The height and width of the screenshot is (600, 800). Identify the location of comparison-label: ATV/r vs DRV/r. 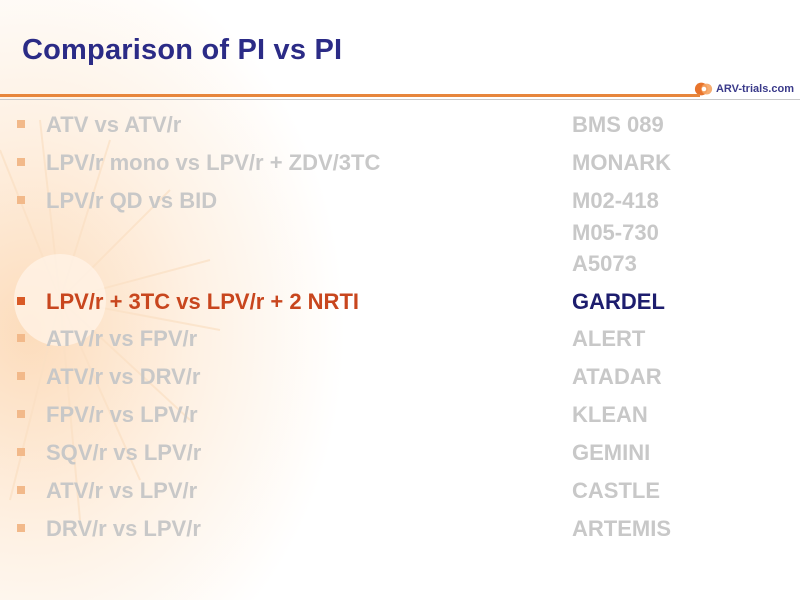
(123, 376).